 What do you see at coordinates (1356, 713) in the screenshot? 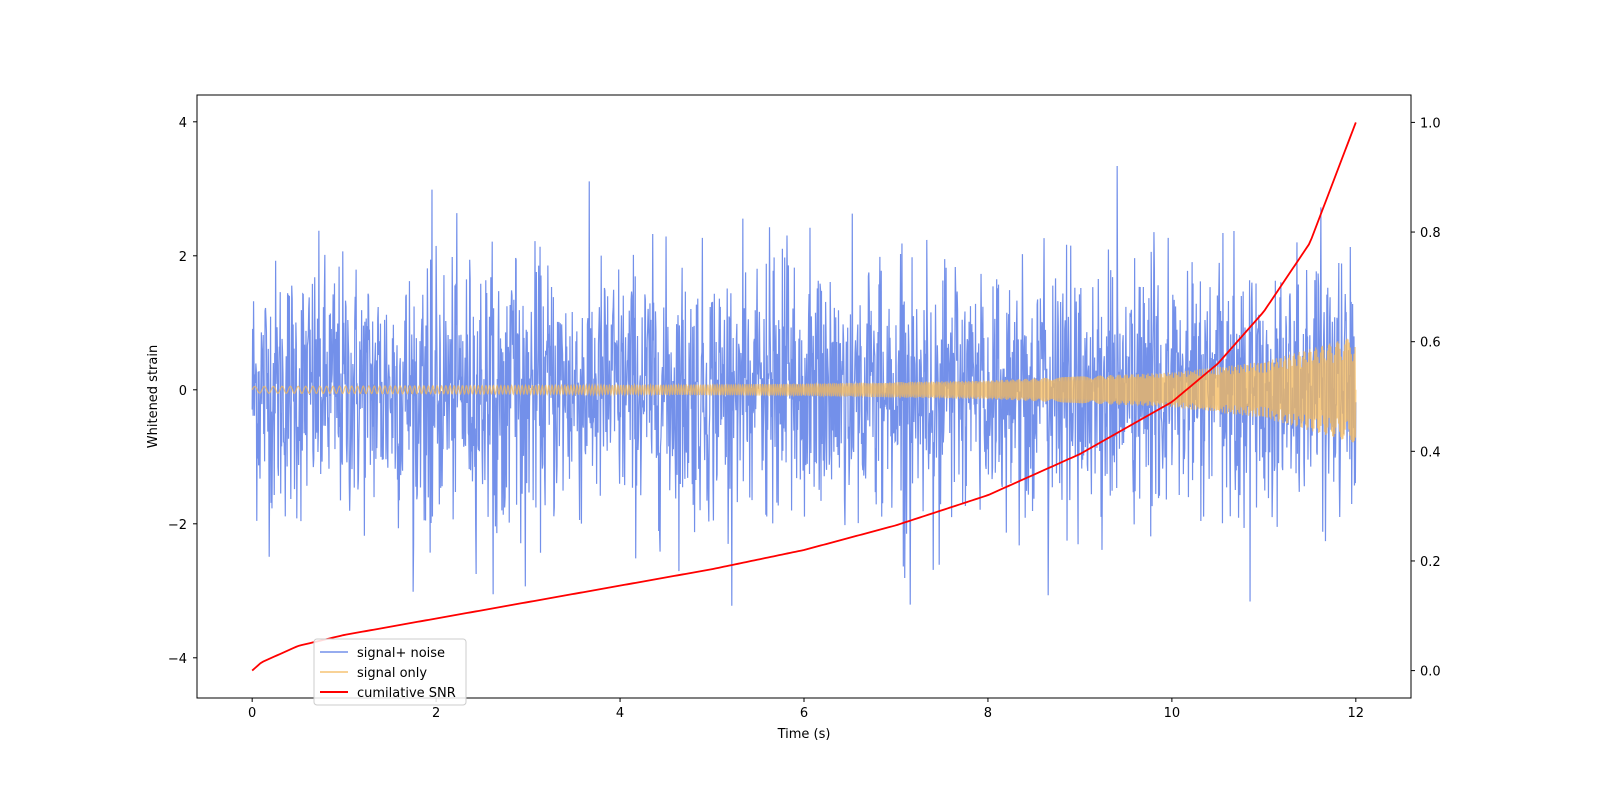
I see `x-tick-label: 12` at bounding box center [1356, 713].